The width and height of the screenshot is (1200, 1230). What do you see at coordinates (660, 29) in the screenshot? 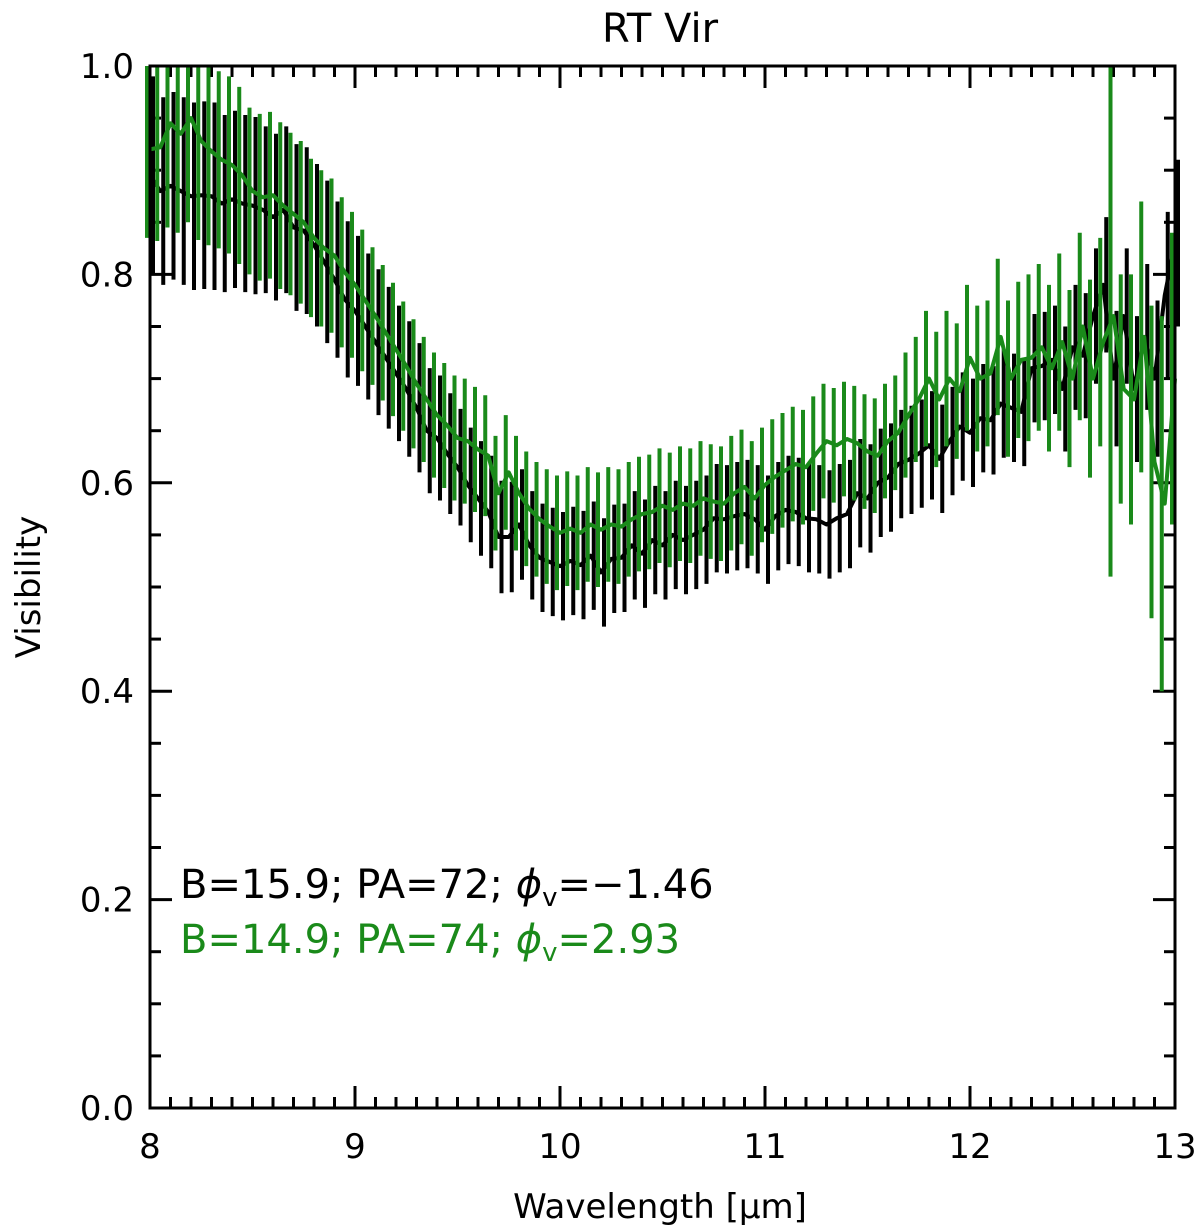
I see `chart-title: RT Vir` at bounding box center [660, 29].